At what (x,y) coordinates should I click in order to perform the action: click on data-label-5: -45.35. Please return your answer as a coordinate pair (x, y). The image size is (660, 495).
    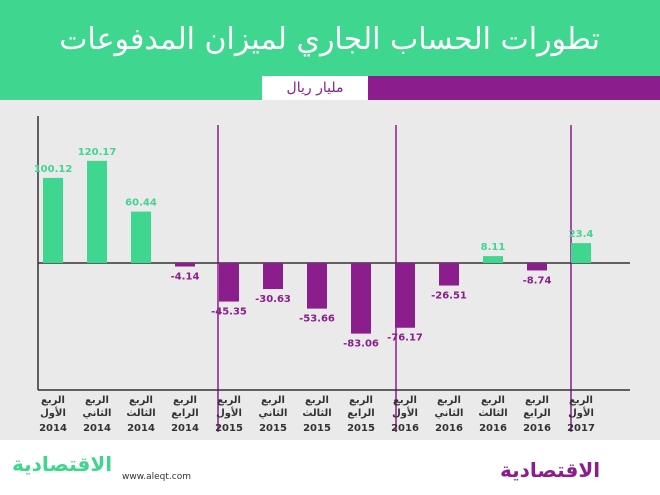
    Looking at the image, I should click on (229, 312).